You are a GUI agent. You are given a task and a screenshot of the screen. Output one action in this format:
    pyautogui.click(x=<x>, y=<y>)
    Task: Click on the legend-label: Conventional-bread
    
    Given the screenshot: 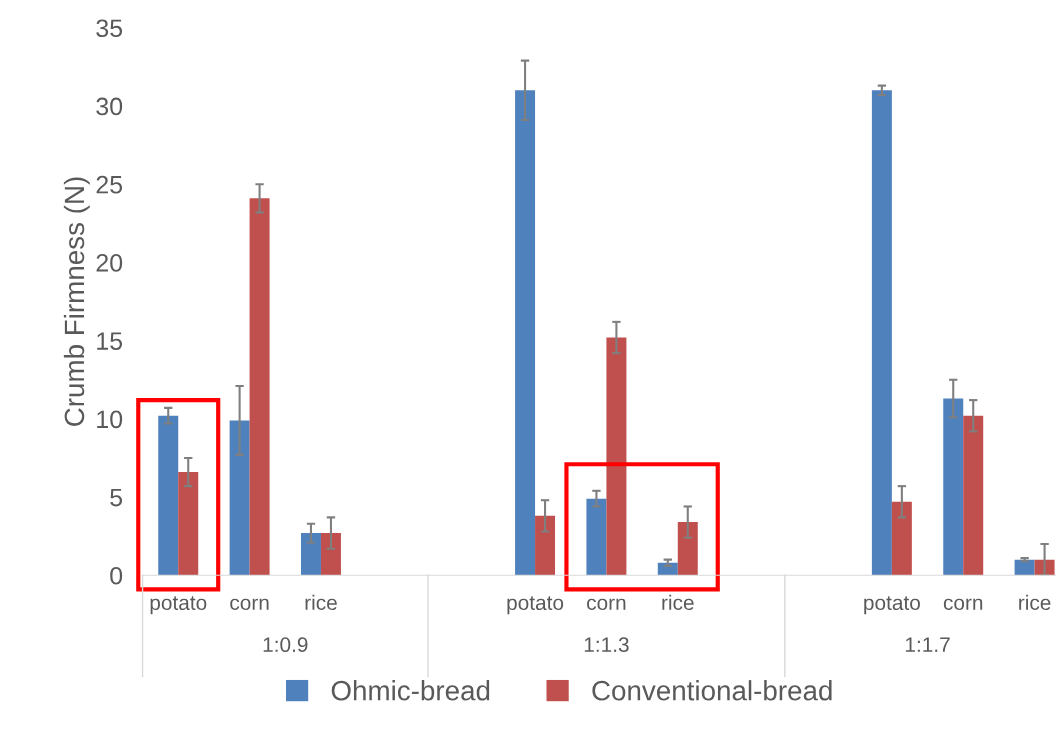 What is the action you would take?
    pyautogui.click(x=712, y=690)
    